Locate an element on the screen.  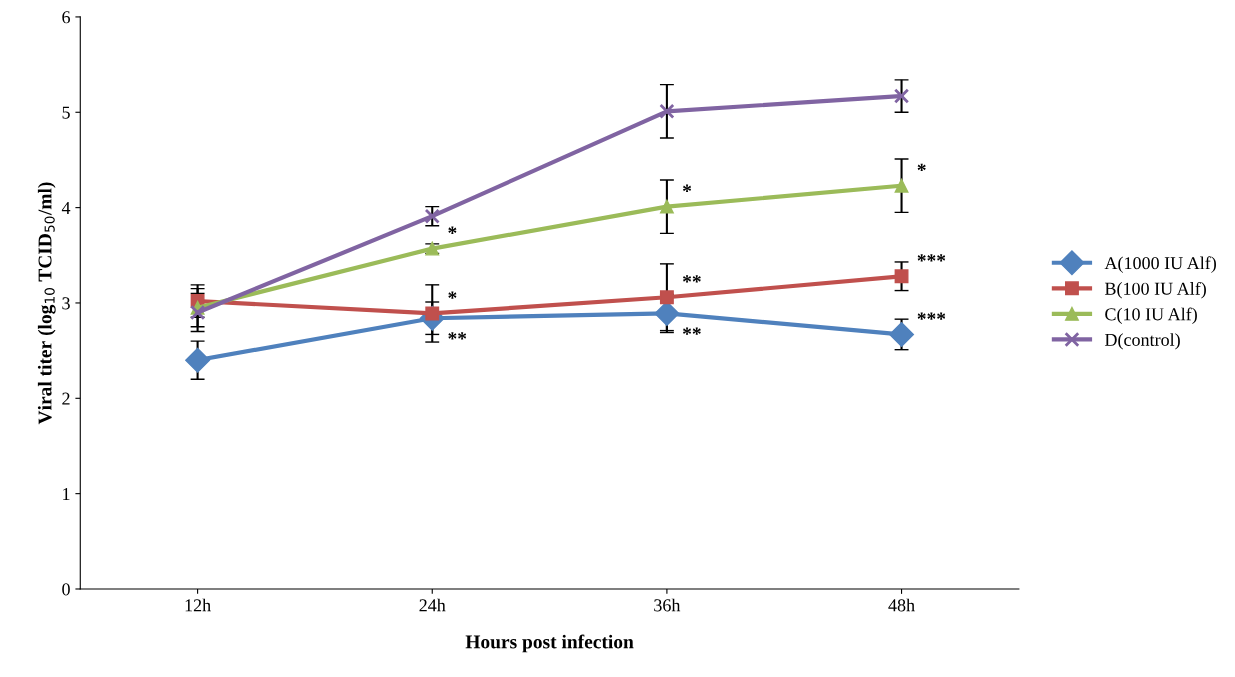
y-tick-label: 1 is located at coordinates (66, 493).